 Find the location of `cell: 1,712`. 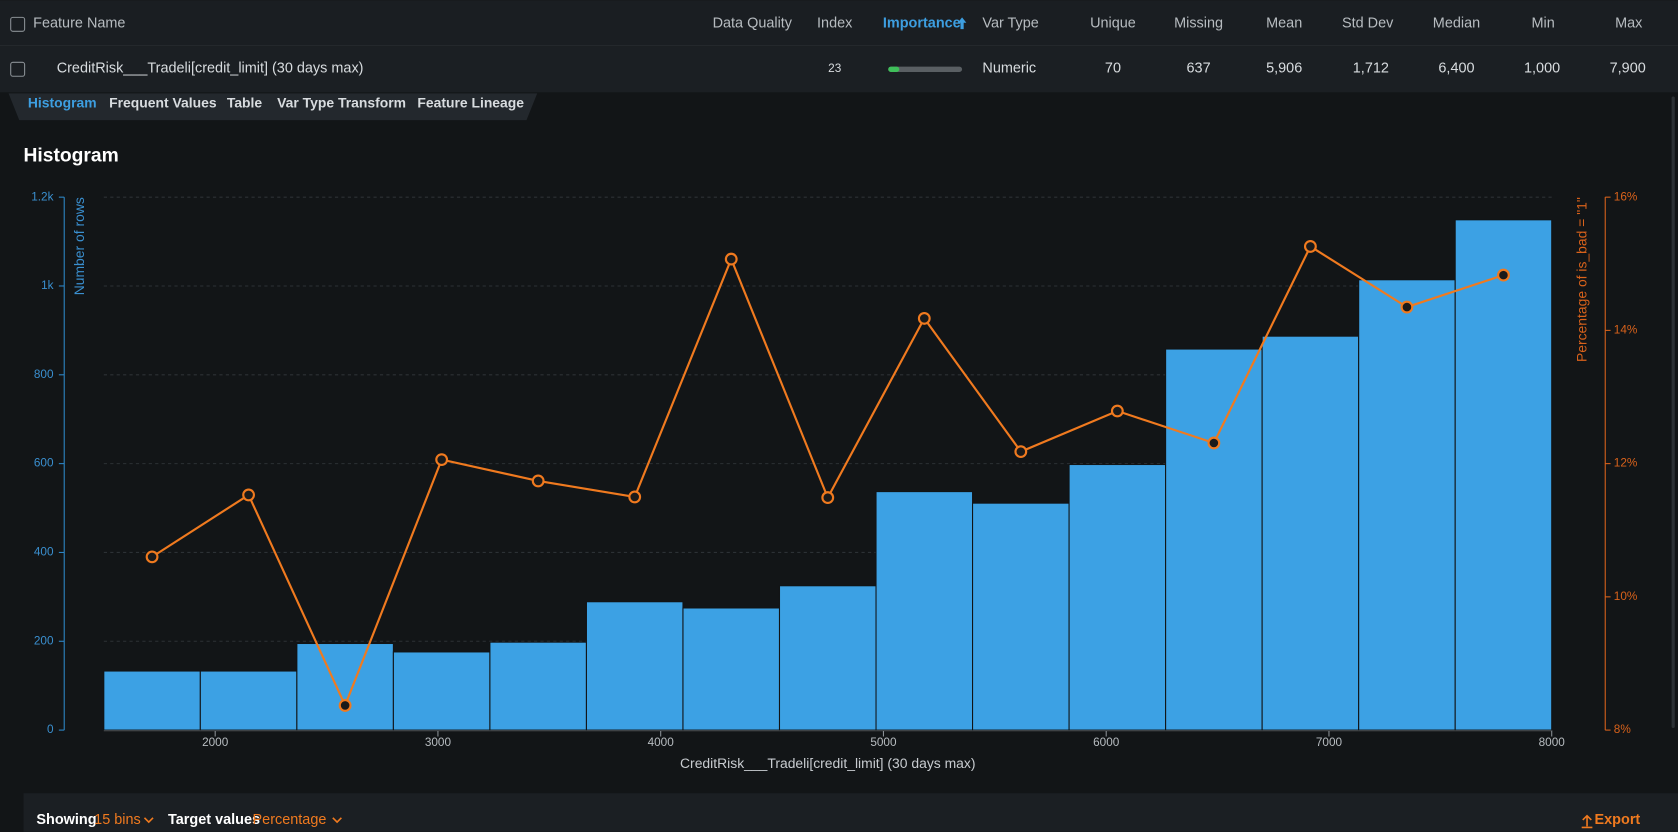

cell: 1,712 is located at coordinates (1371, 69).